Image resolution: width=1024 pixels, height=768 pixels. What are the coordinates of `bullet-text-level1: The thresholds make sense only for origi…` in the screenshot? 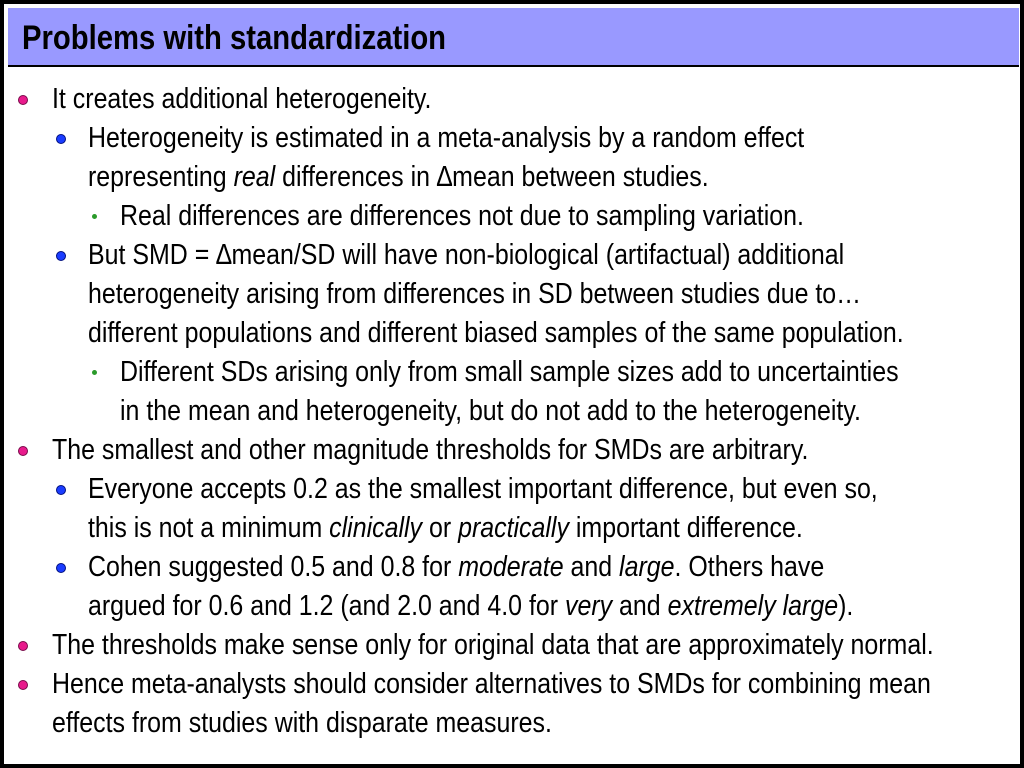 It's located at (493, 645).